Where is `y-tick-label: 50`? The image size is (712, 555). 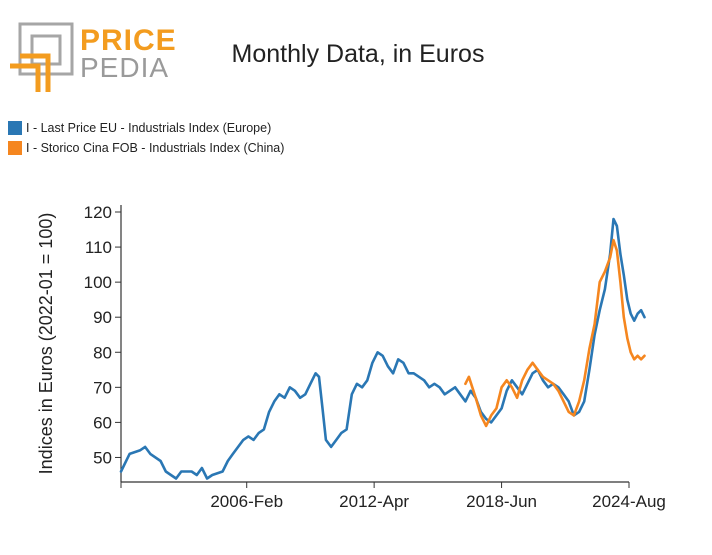
y-tick-label: 50 is located at coordinates (102, 457).